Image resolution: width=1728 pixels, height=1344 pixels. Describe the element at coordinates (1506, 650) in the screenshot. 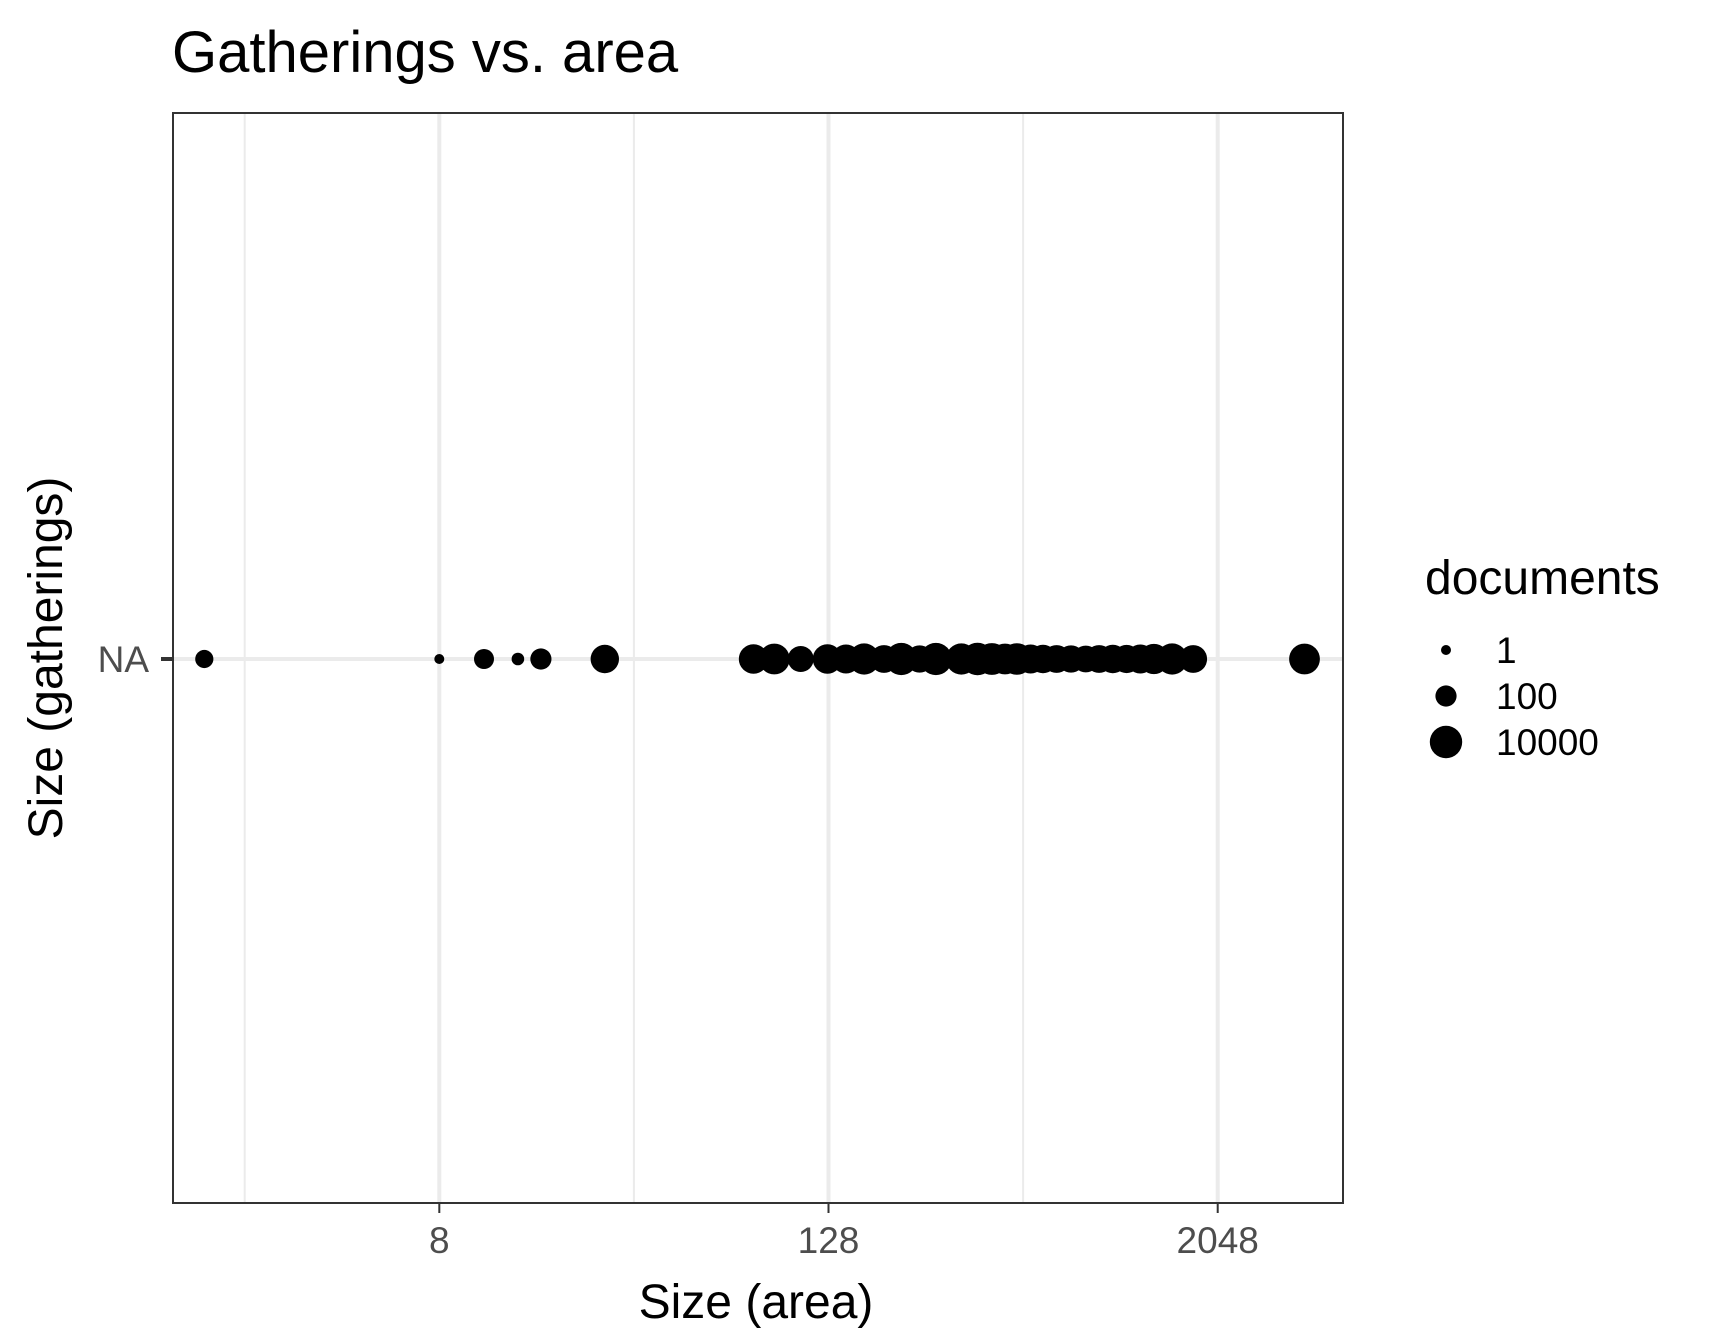

I see `legend-label: 1` at that location.